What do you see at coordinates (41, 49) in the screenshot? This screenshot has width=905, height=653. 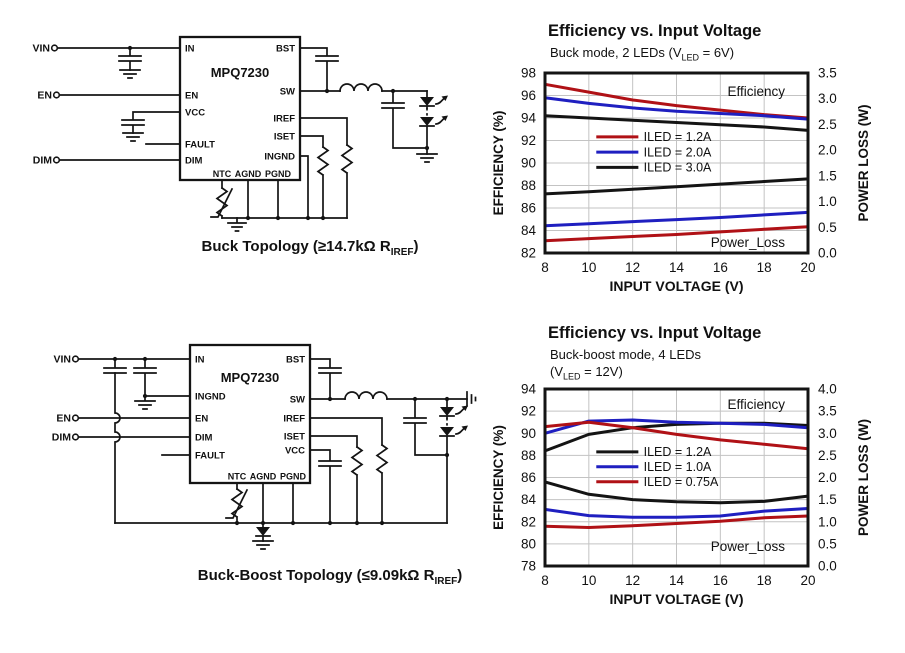 I see `vin-label: VIN` at bounding box center [41, 49].